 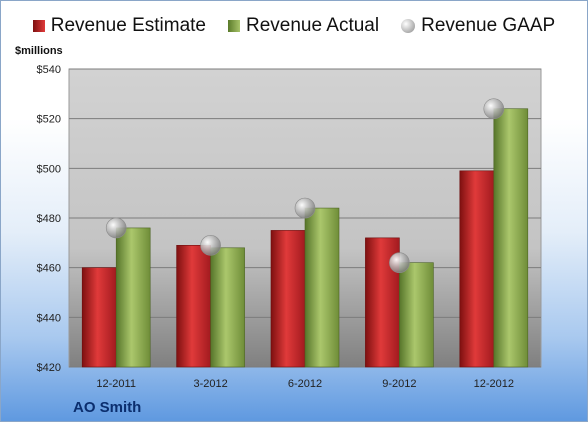 I want to click on legend-item-estimate: Revenue Estimate, so click(x=119, y=26).